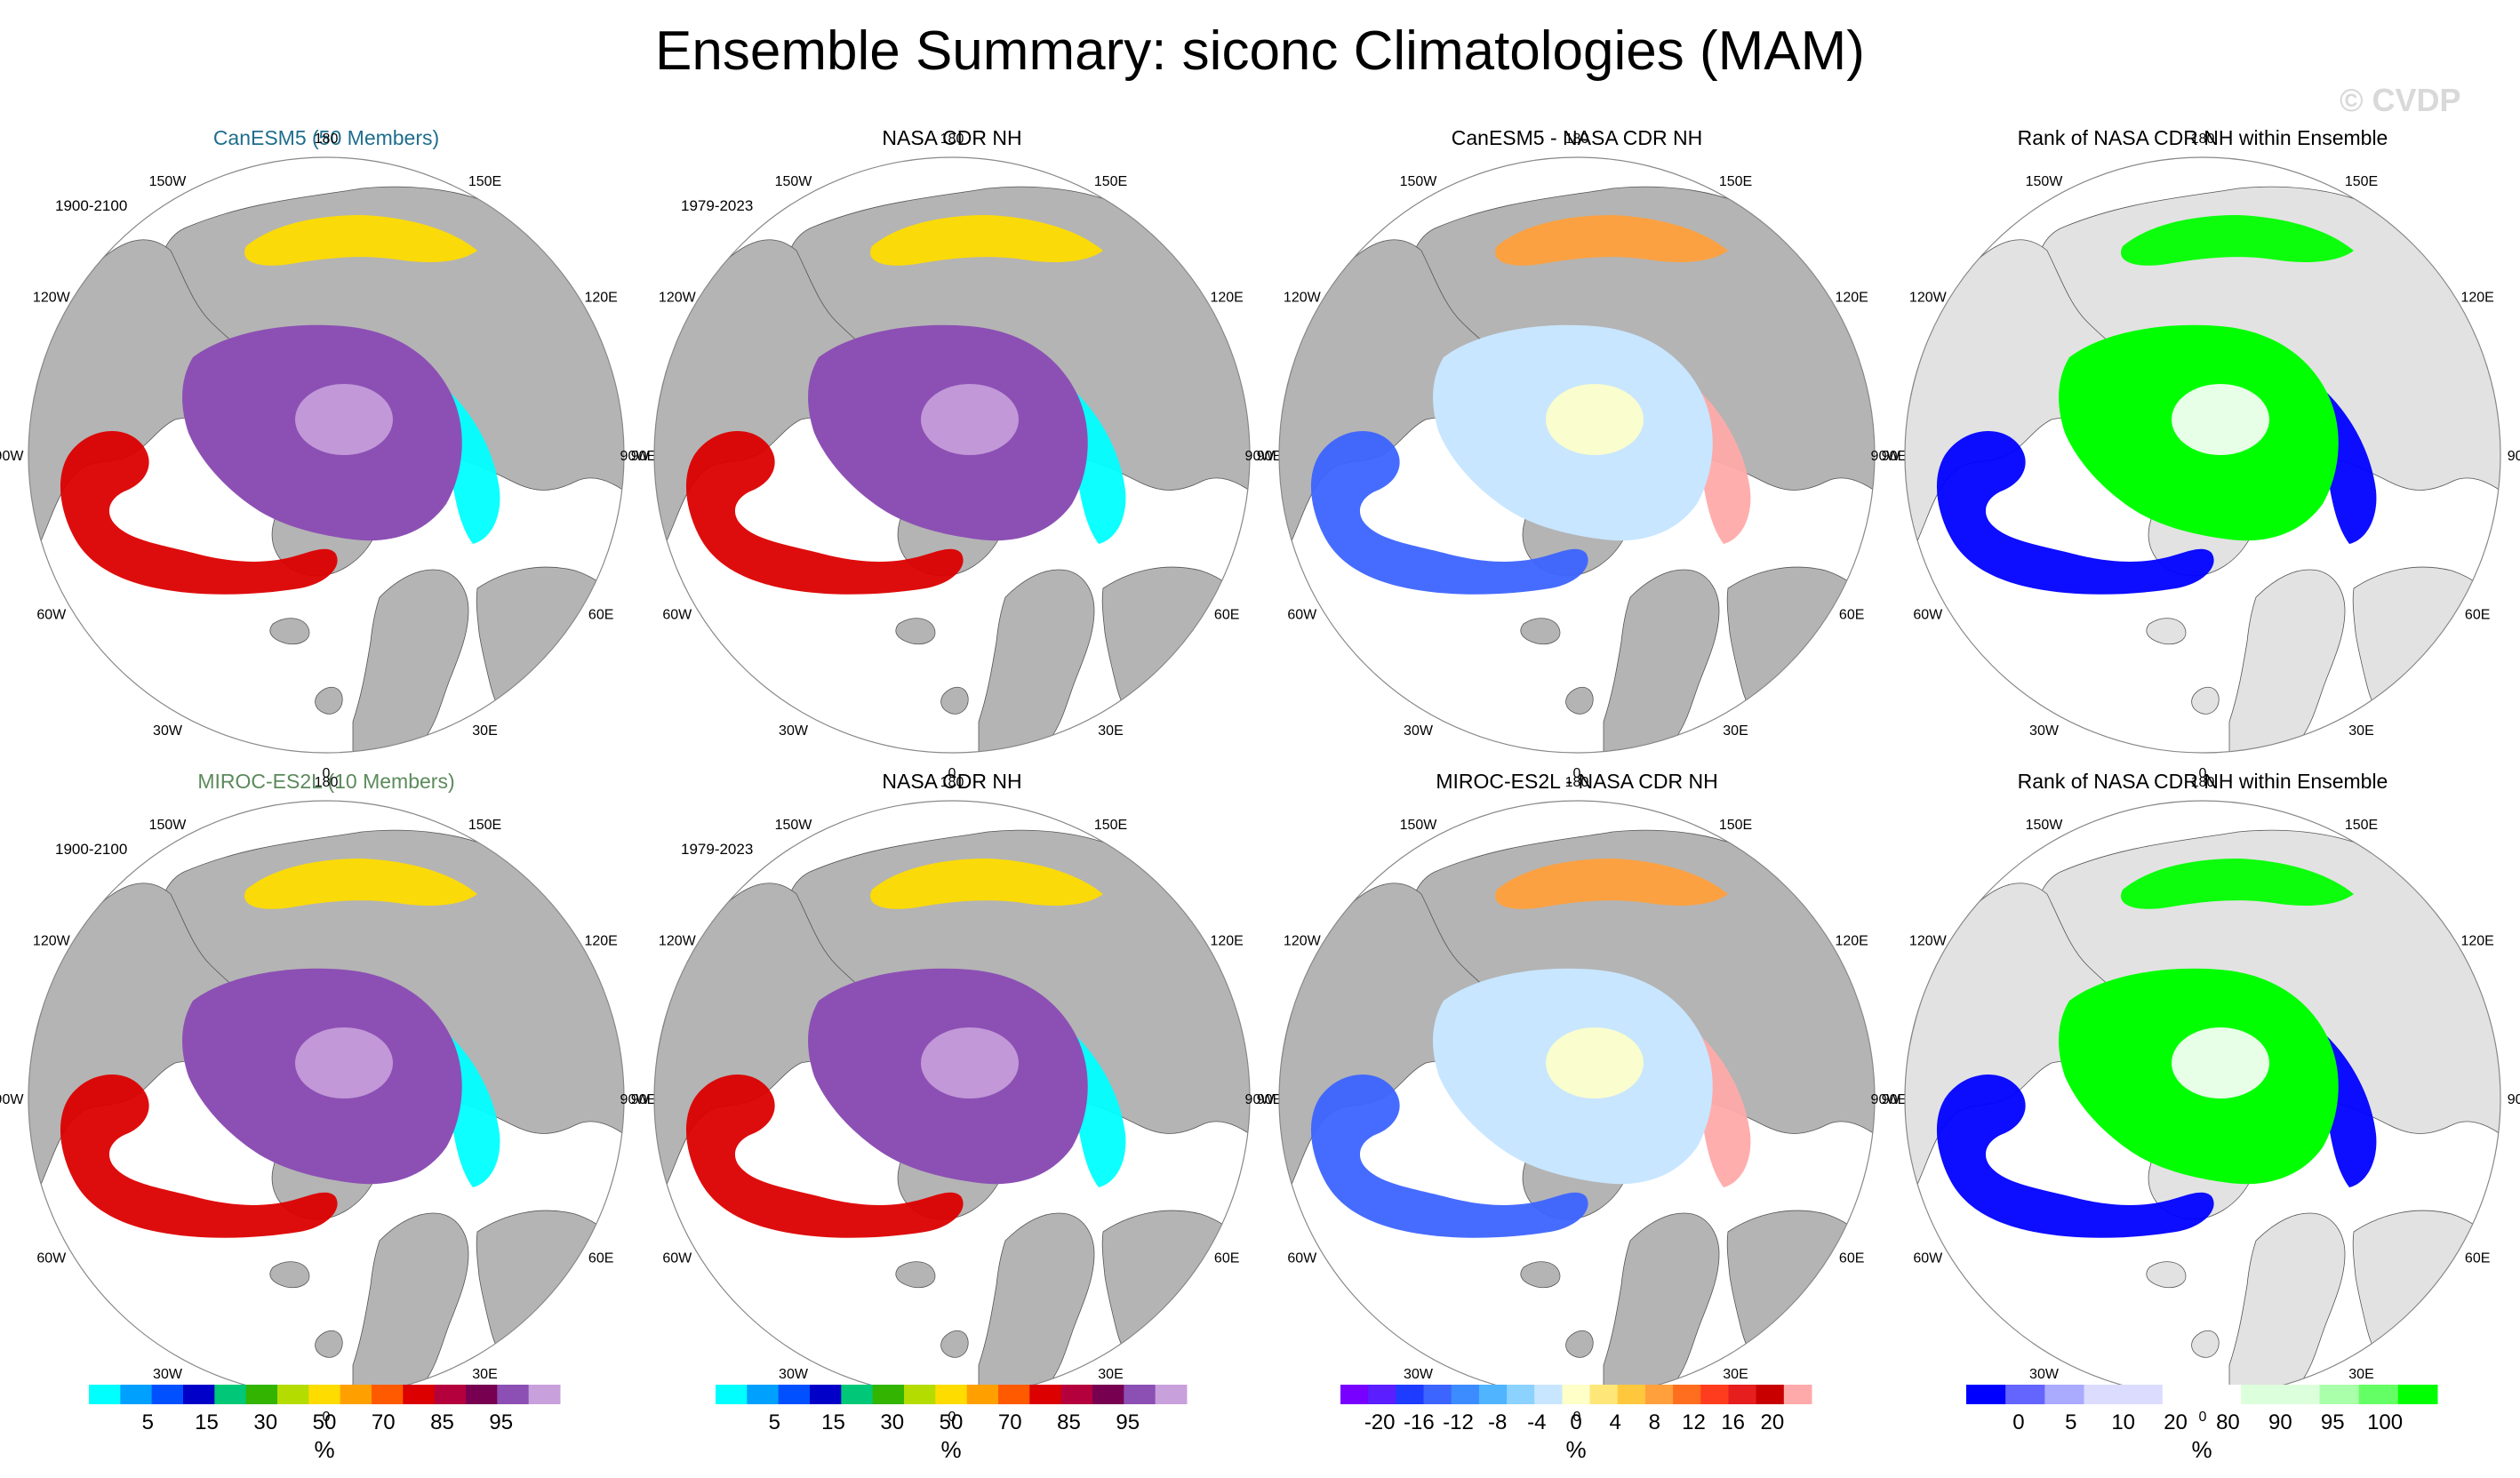 The height and width of the screenshot is (1478, 2520). What do you see at coordinates (1419, 1422) in the screenshot?
I see `colorbar-label: -16` at bounding box center [1419, 1422].